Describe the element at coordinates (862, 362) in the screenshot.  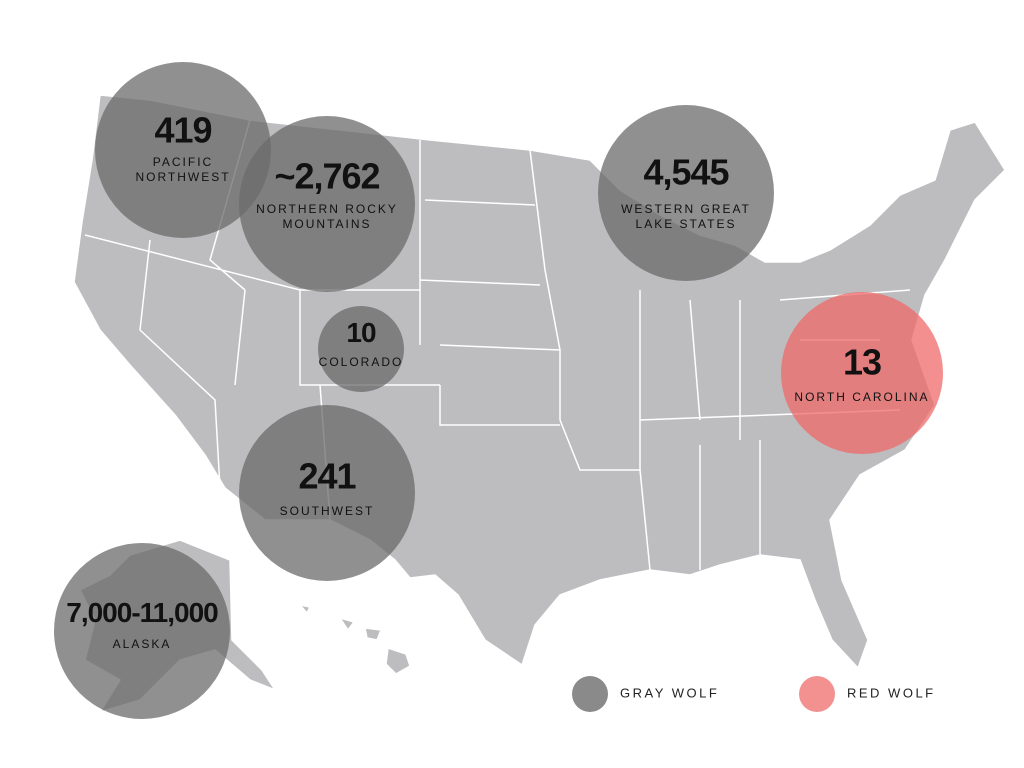
I see `region-count: 13` at that location.